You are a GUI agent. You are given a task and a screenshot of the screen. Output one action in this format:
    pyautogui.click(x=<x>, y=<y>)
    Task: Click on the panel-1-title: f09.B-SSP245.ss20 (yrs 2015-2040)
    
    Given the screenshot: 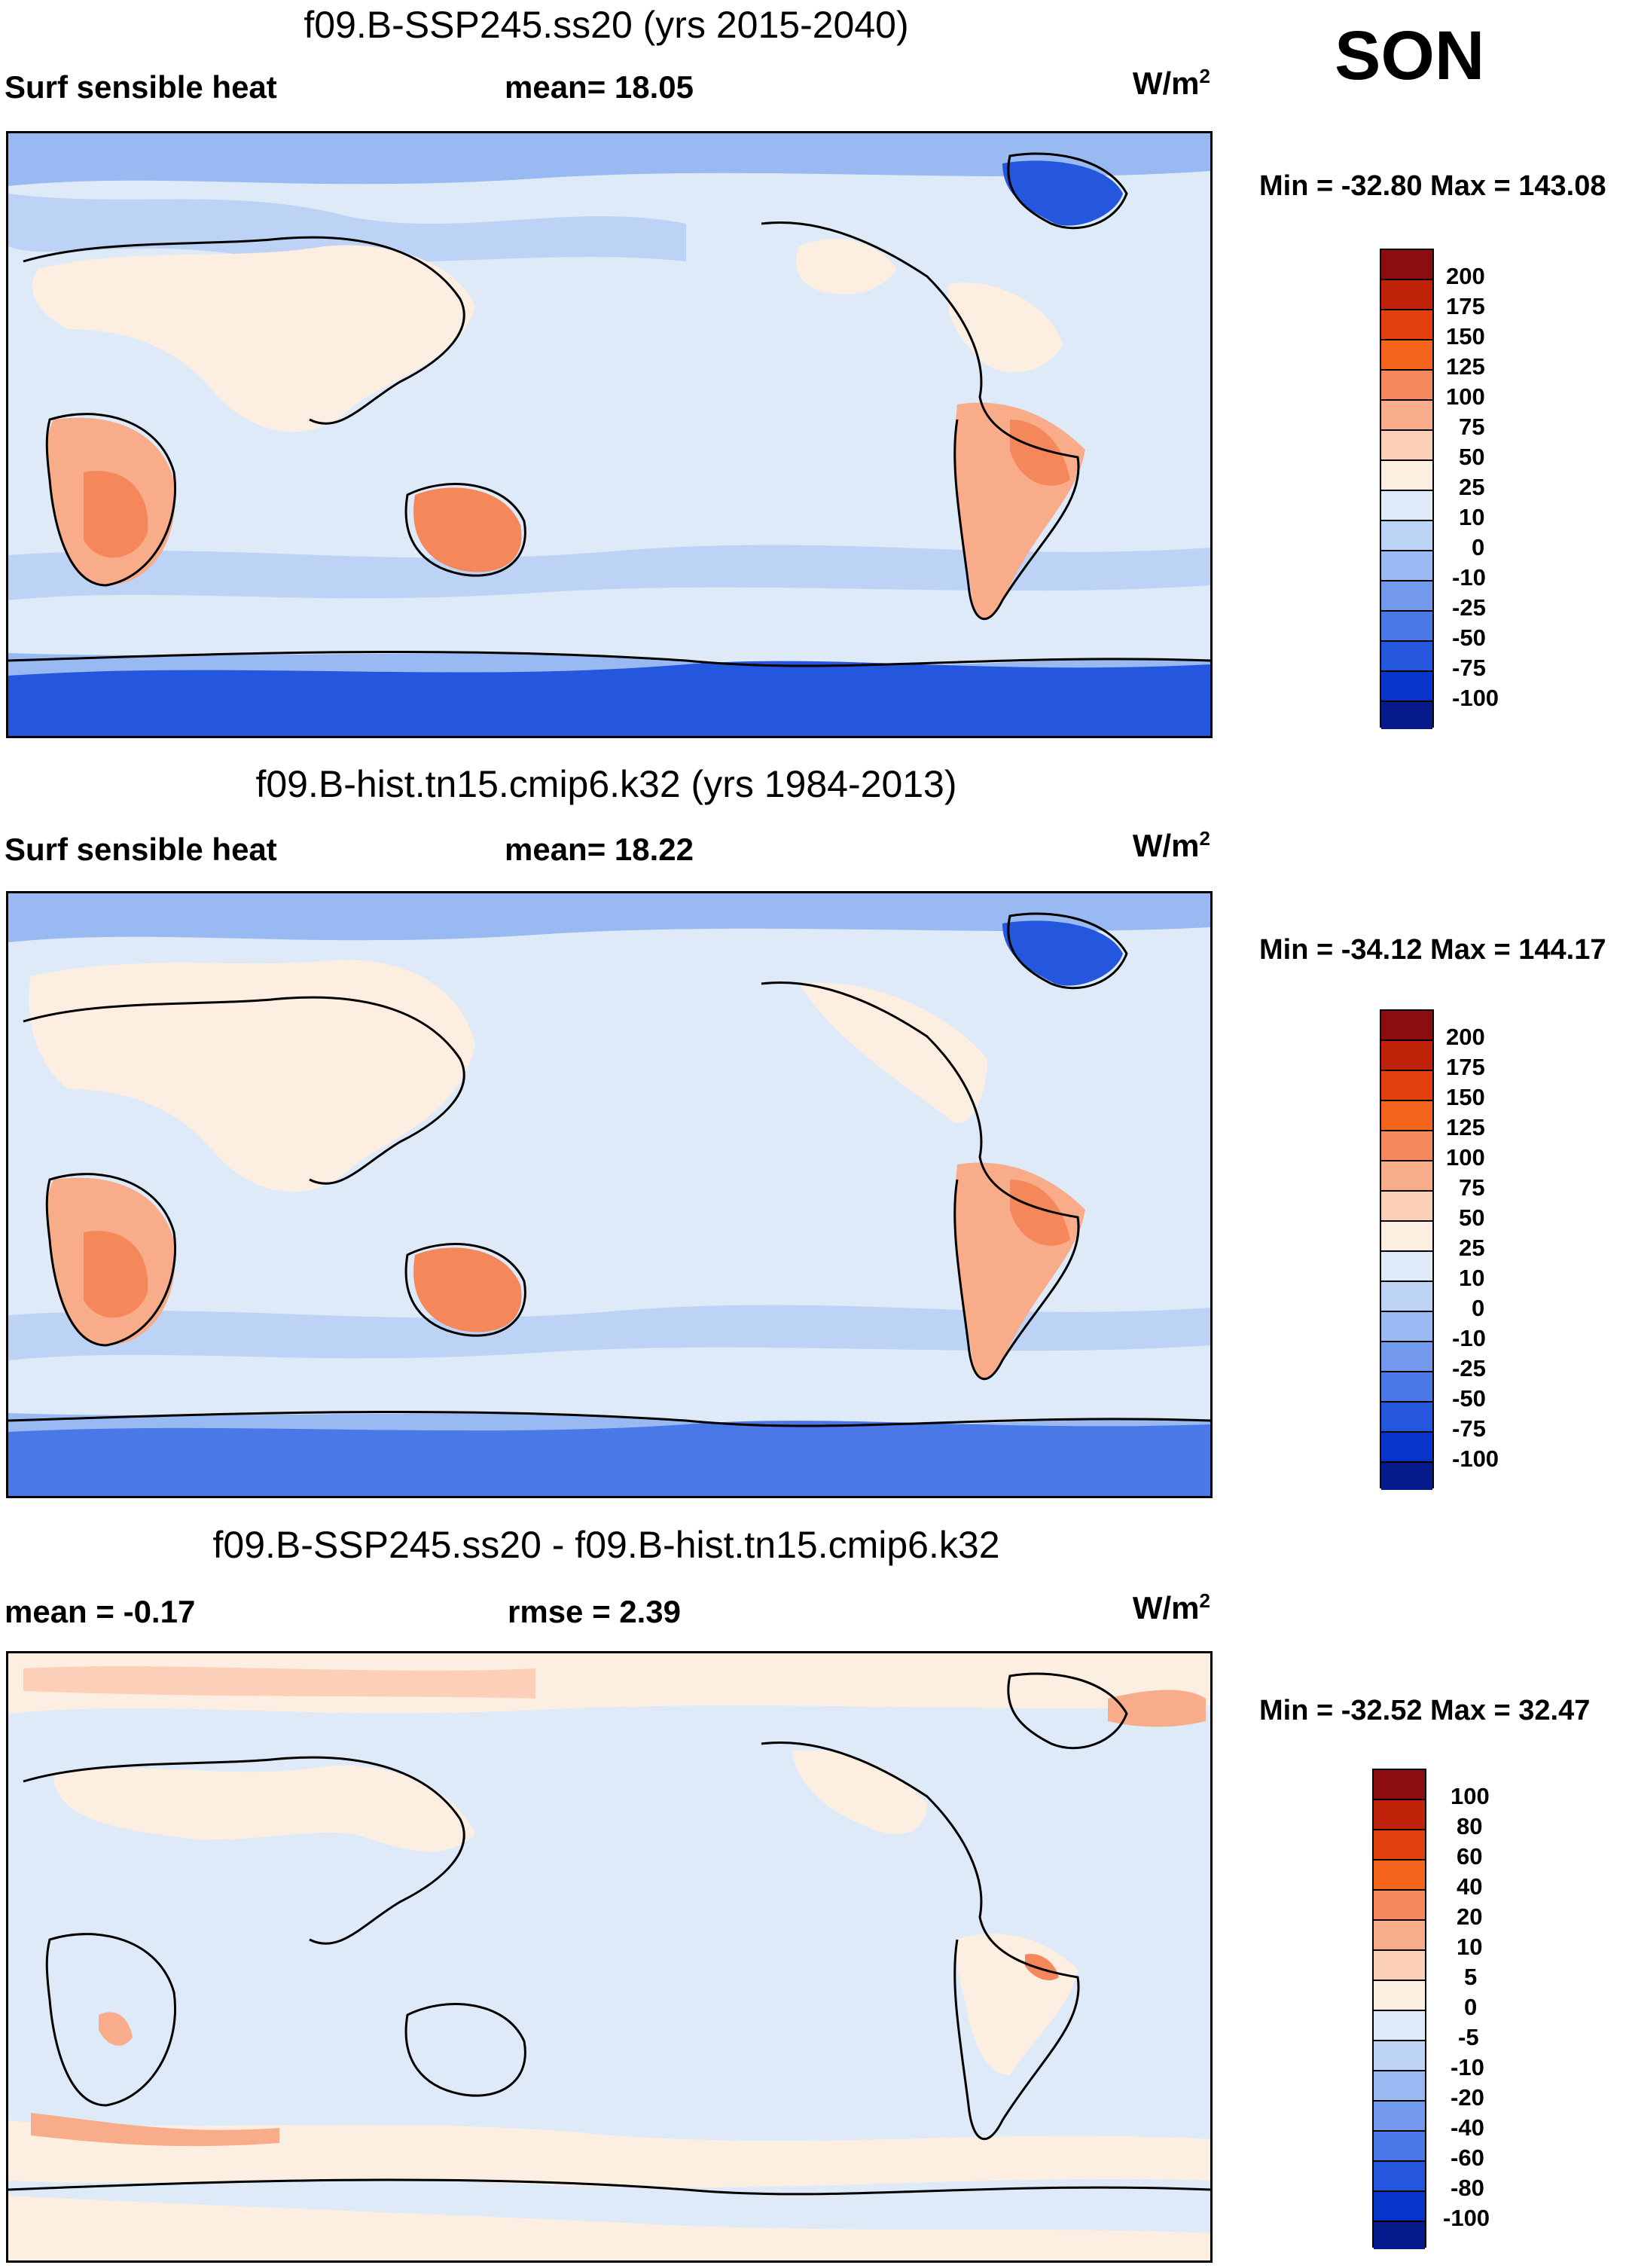 What is the action you would take?
    pyautogui.click(x=606, y=25)
    